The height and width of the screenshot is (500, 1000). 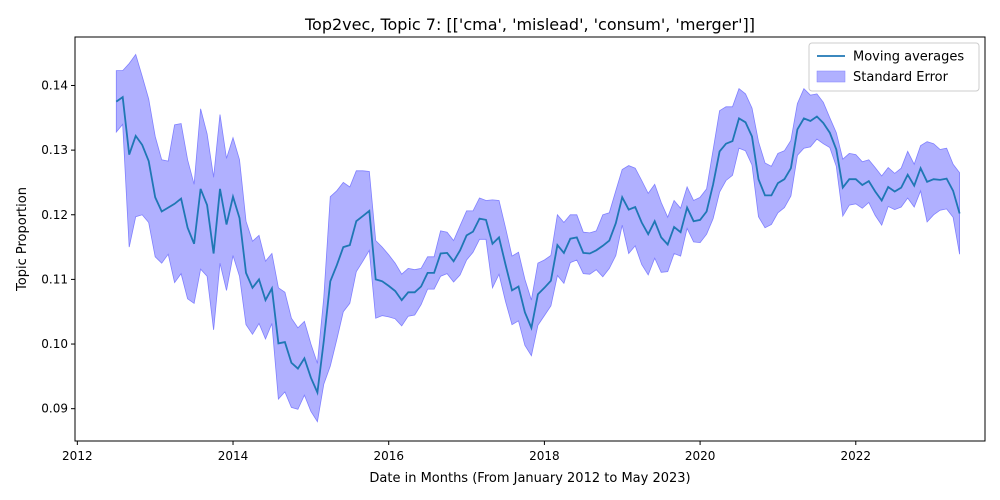 I want to click on x-tick-label: 2022, so click(x=856, y=456).